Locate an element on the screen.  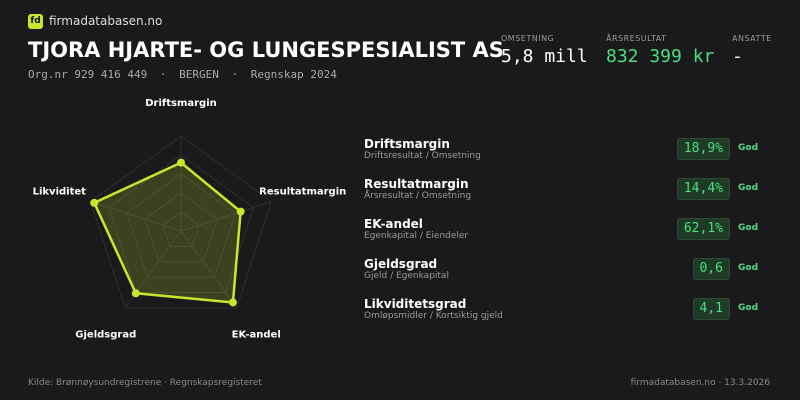
metric-name: Driftsmargin is located at coordinates (407, 144).